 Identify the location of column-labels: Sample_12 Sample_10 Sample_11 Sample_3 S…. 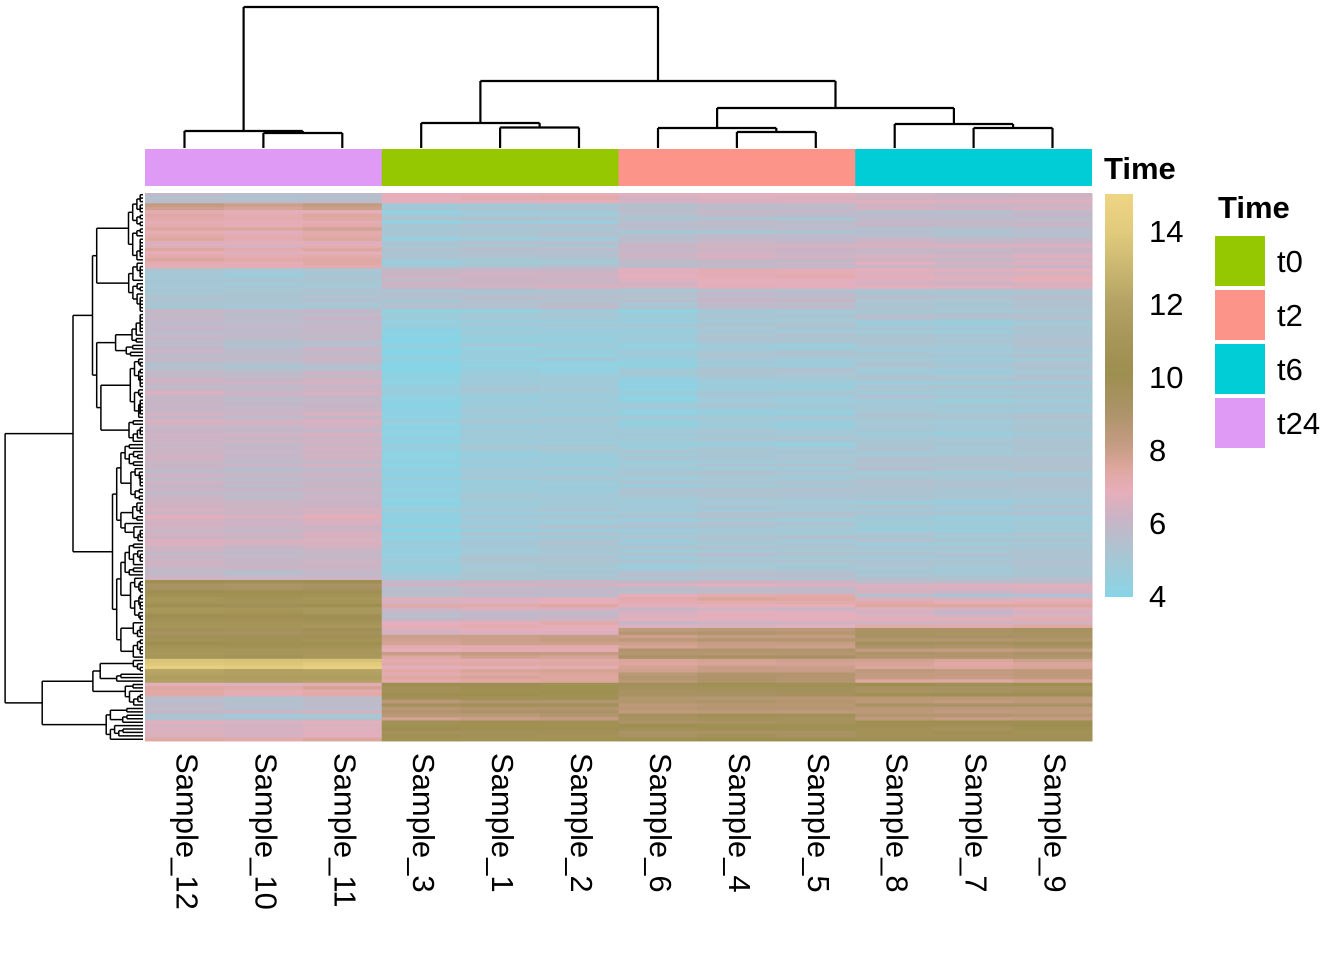
(621, 831).